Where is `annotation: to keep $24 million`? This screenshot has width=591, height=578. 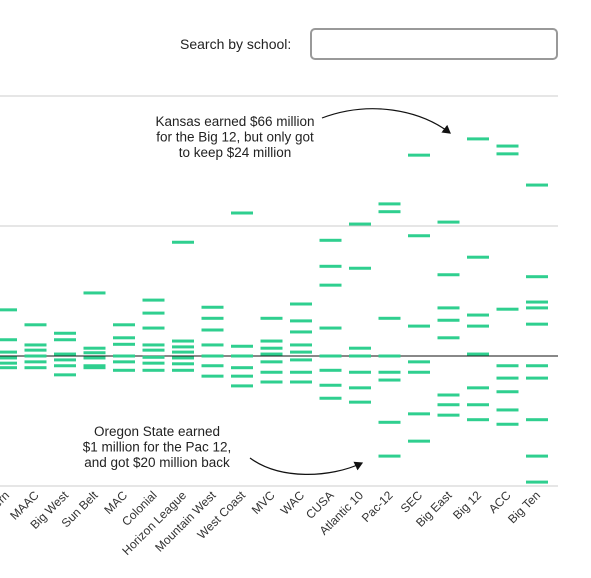
annotation: to keep $24 million is located at coordinates (235, 152).